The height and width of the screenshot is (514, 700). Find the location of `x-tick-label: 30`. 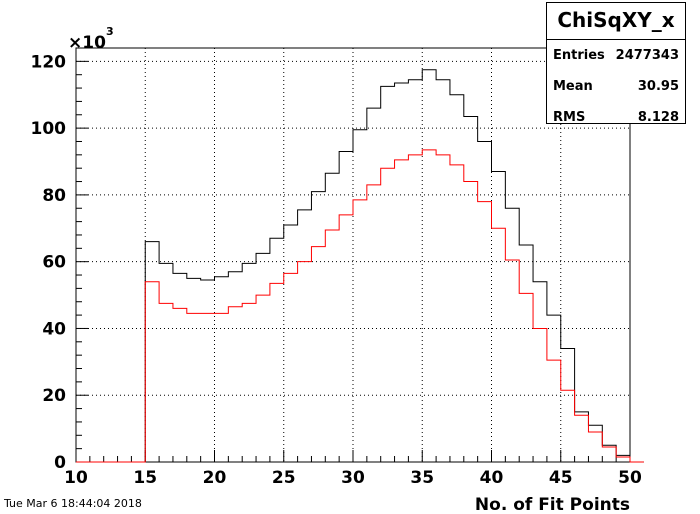

x-tick-label: 30 is located at coordinates (353, 478).